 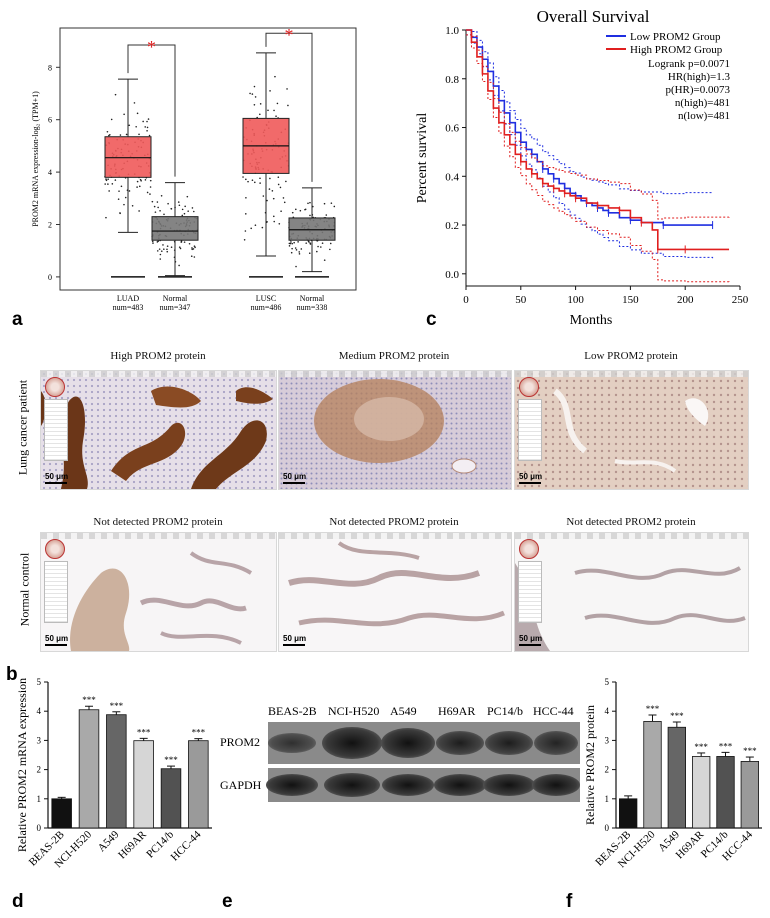 I want to click on x-tick-label: 200, so click(x=685, y=300).